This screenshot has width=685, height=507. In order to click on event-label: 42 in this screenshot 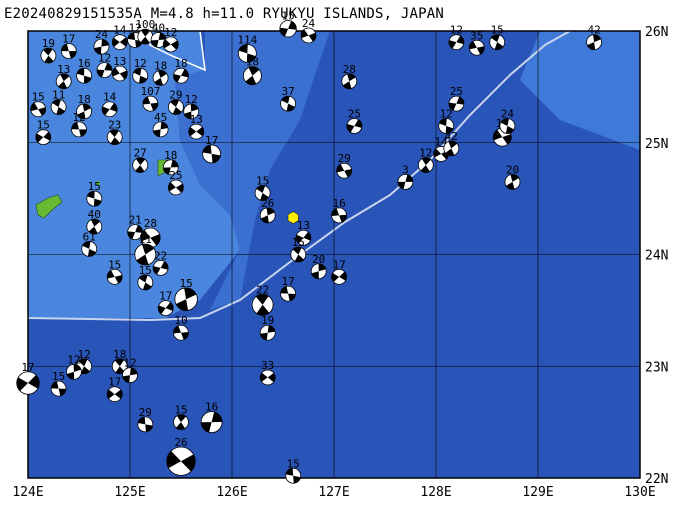, I will do `click(593, 30)`.